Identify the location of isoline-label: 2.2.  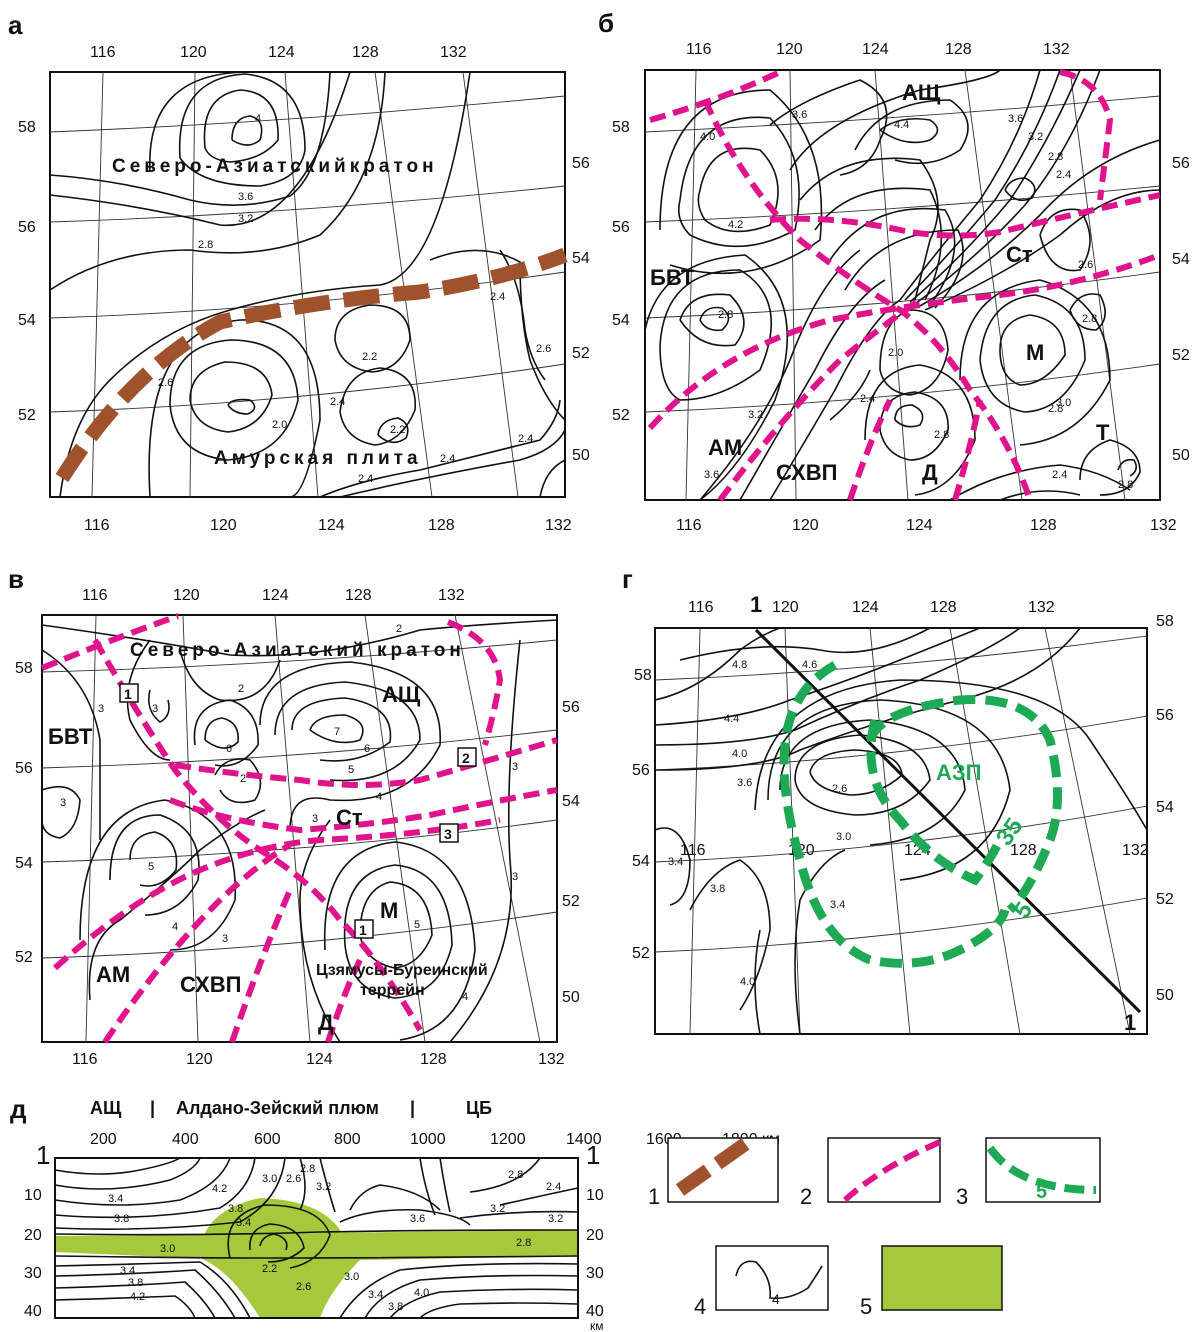
(369, 357).